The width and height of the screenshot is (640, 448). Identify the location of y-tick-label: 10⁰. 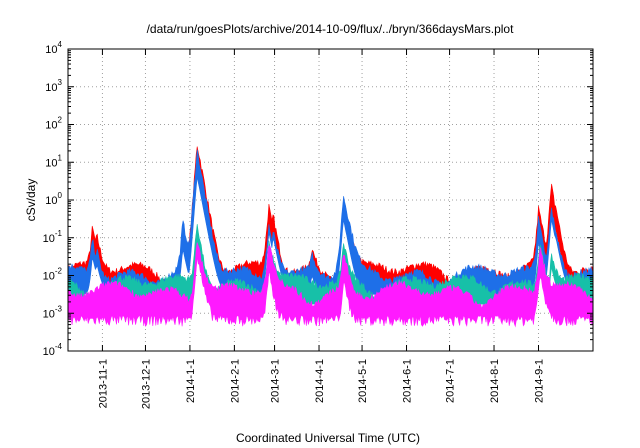
(53, 199).